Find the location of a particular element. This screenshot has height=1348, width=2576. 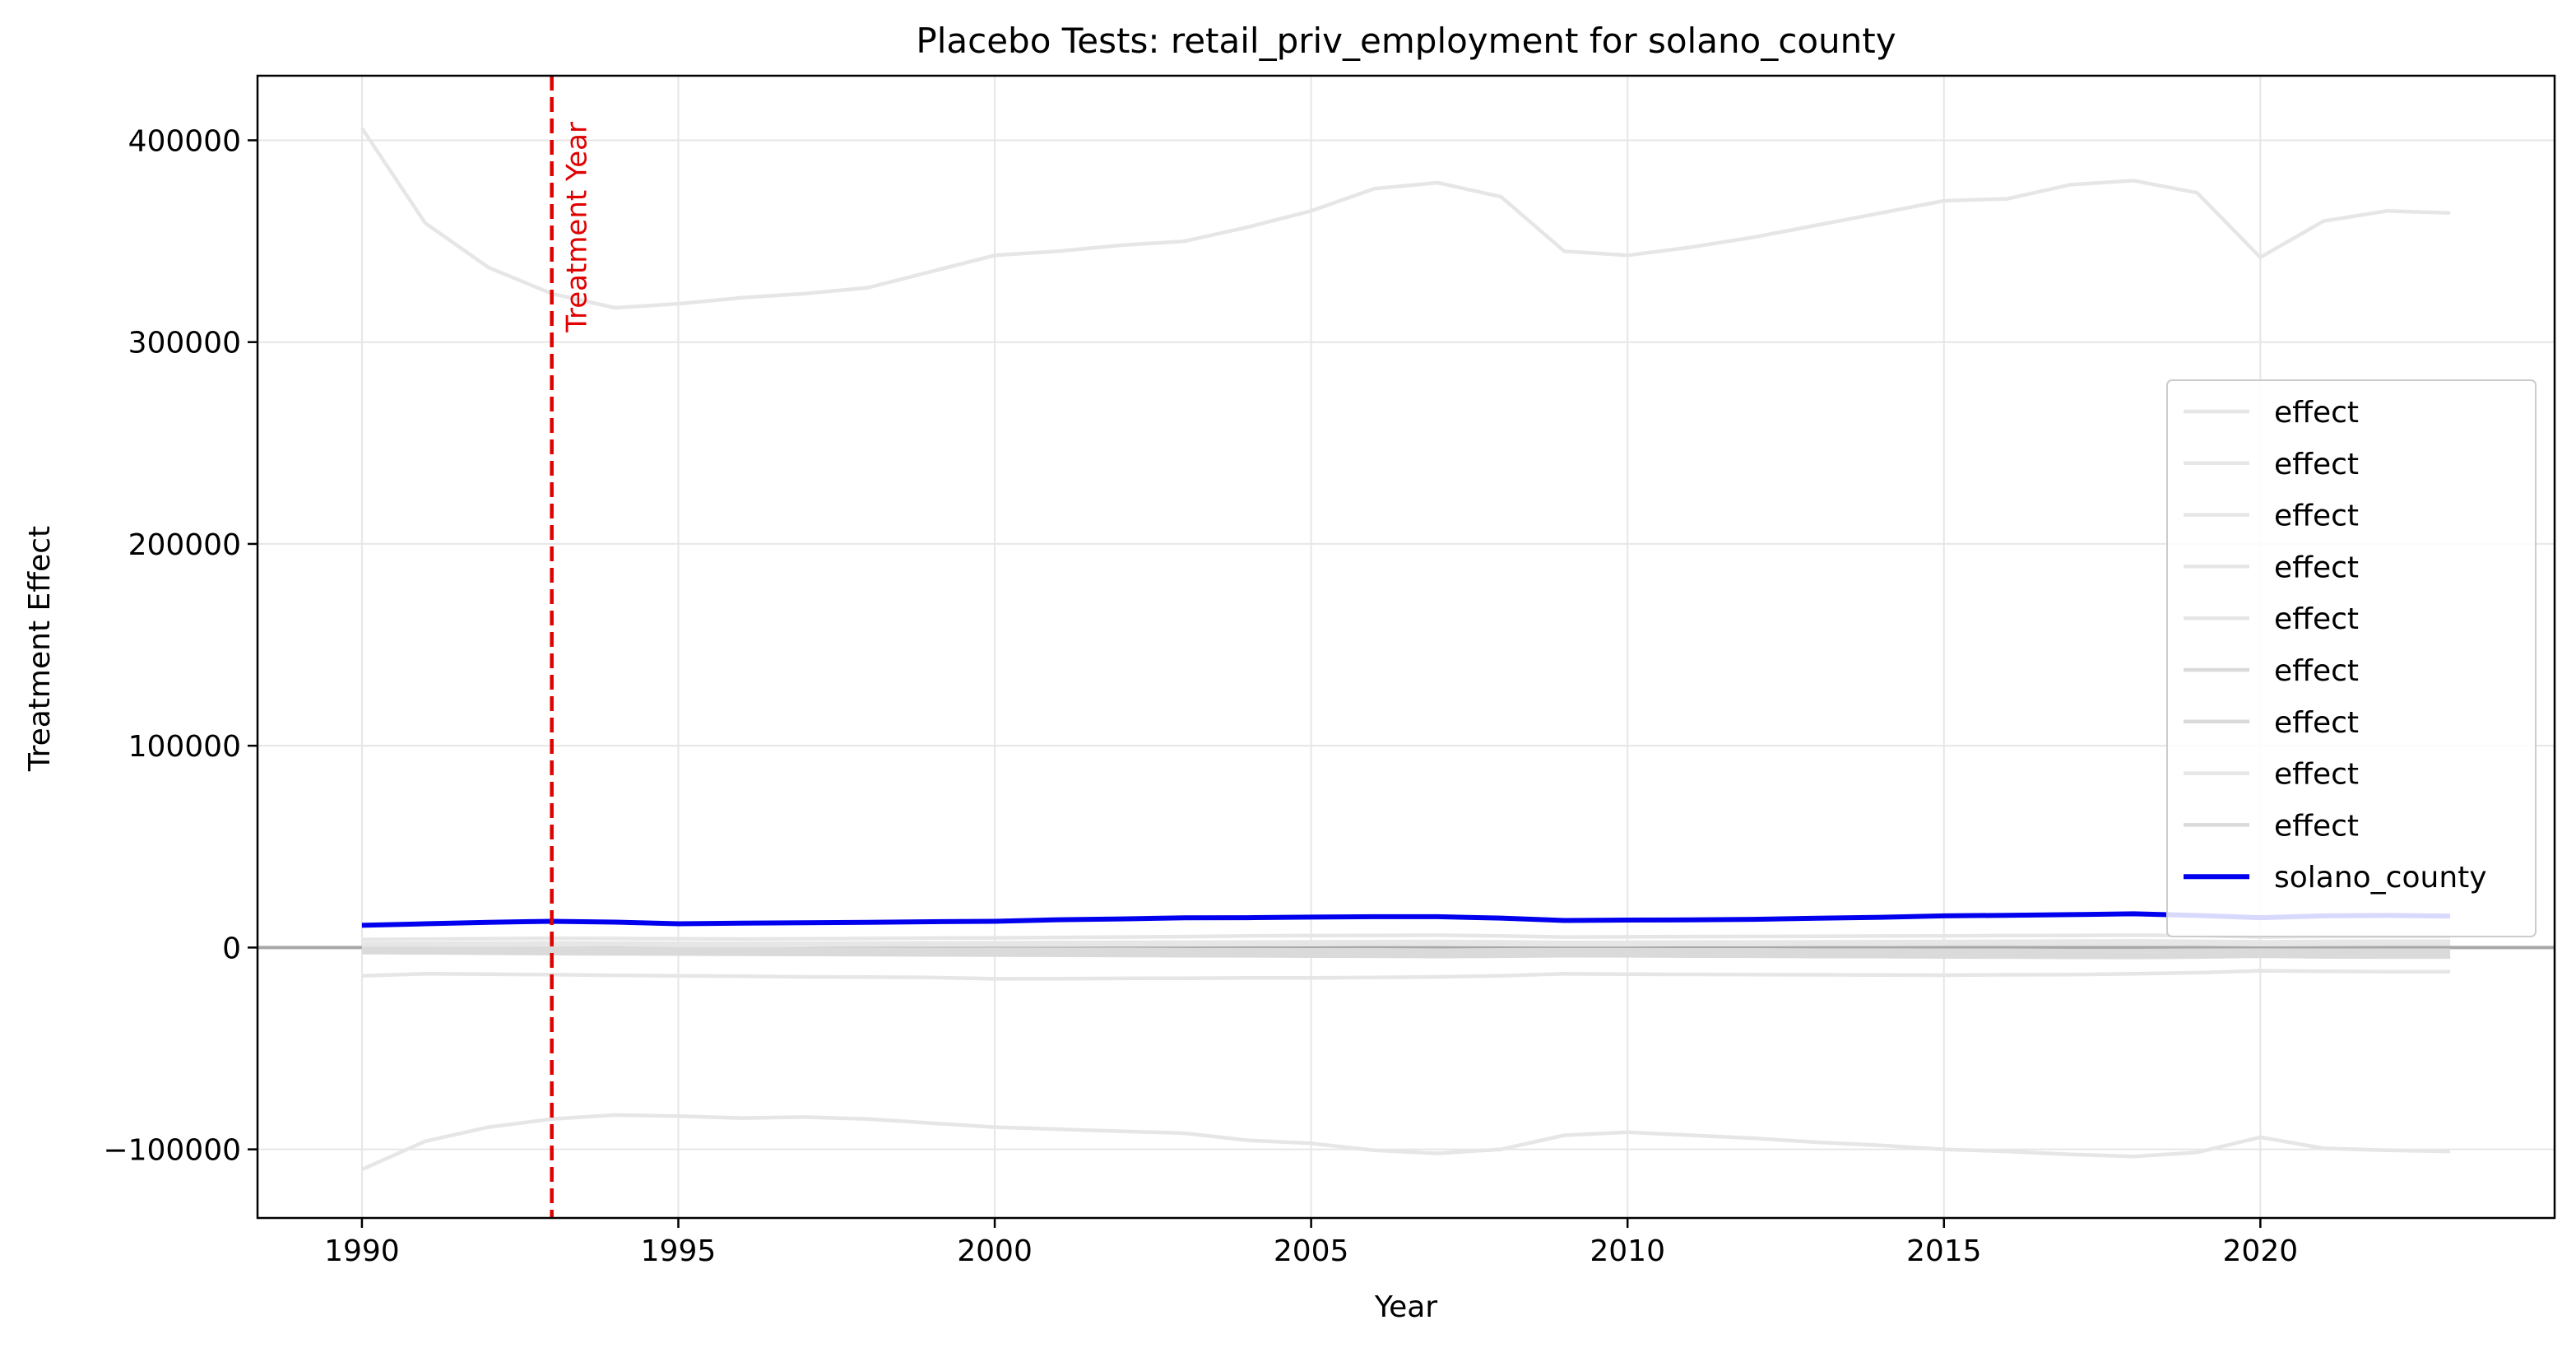

y-axis-title: Treatment Effect is located at coordinates (40, 649).